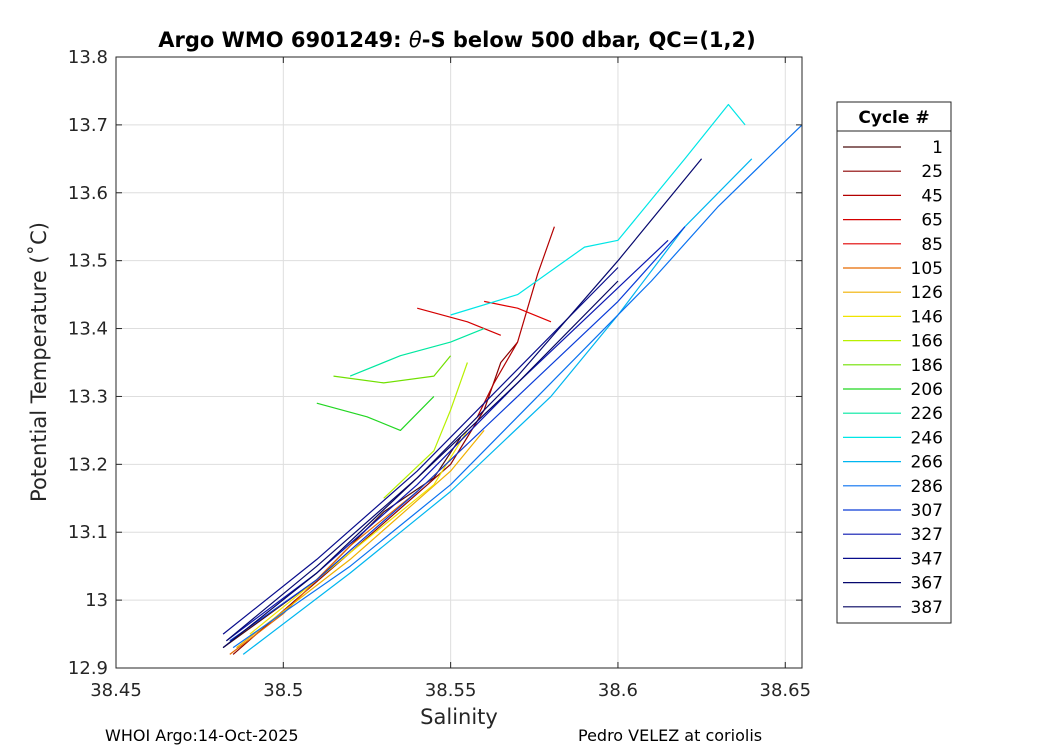 The image size is (1050, 750). What do you see at coordinates (39, 362) in the screenshot?
I see `y-axis-label: Potential Temperature (˚C)` at bounding box center [39, 362].